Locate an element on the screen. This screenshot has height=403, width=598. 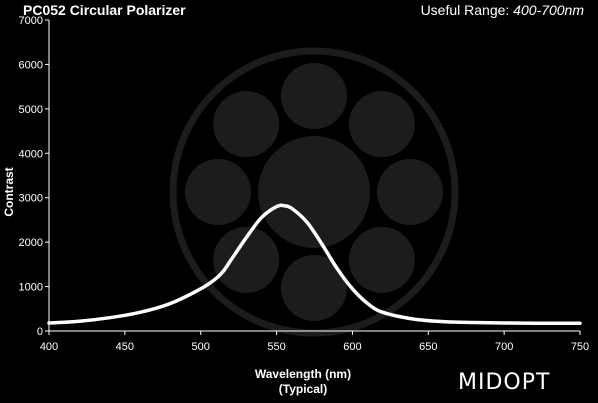
y-tick-label: 0 is located at coordinates (40, 332).